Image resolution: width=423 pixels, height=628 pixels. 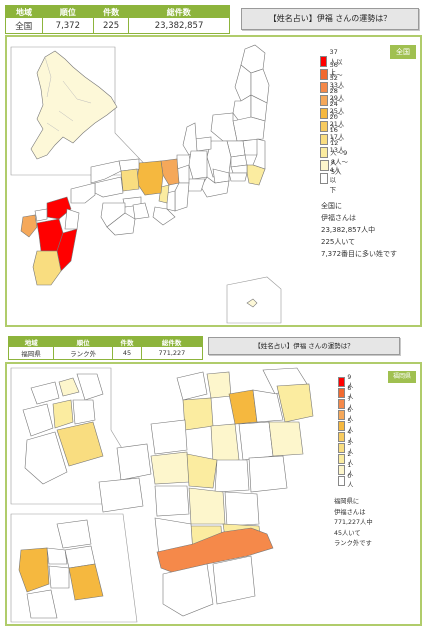 What do you see at coordinates (402, 377) in the screenshot?
I see `fukuoka-region-badge: 福岡県` at bounding box center [402, 377].